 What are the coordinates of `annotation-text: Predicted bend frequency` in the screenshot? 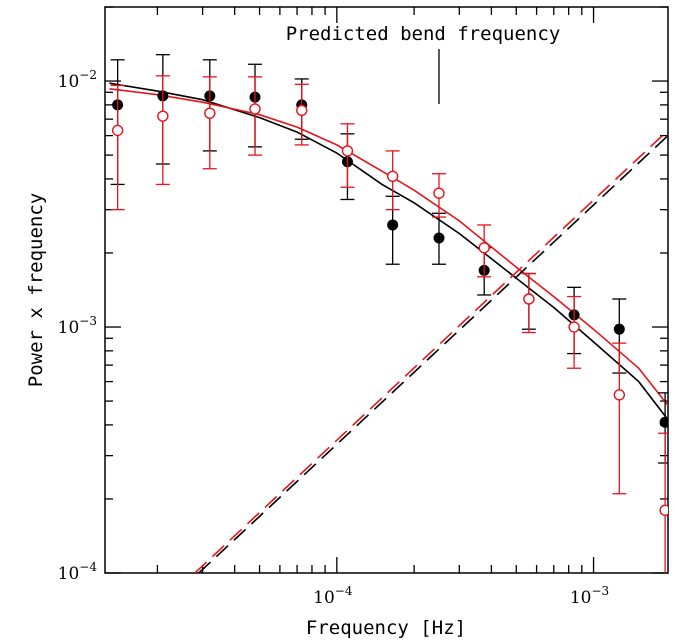 It's located at (423, 34).